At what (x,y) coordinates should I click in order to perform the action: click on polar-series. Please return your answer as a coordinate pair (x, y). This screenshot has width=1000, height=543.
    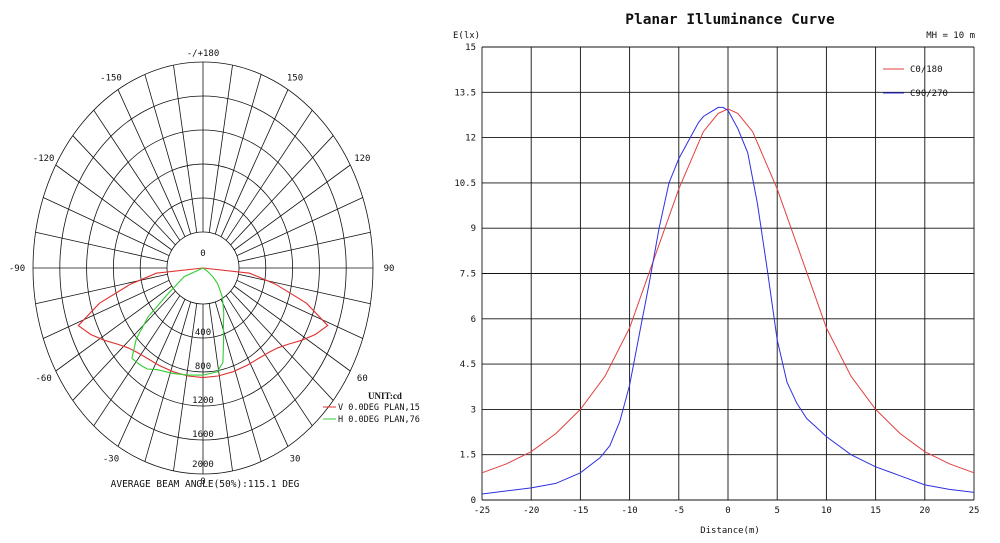
    Looking at the image, I should click on (203, 323).